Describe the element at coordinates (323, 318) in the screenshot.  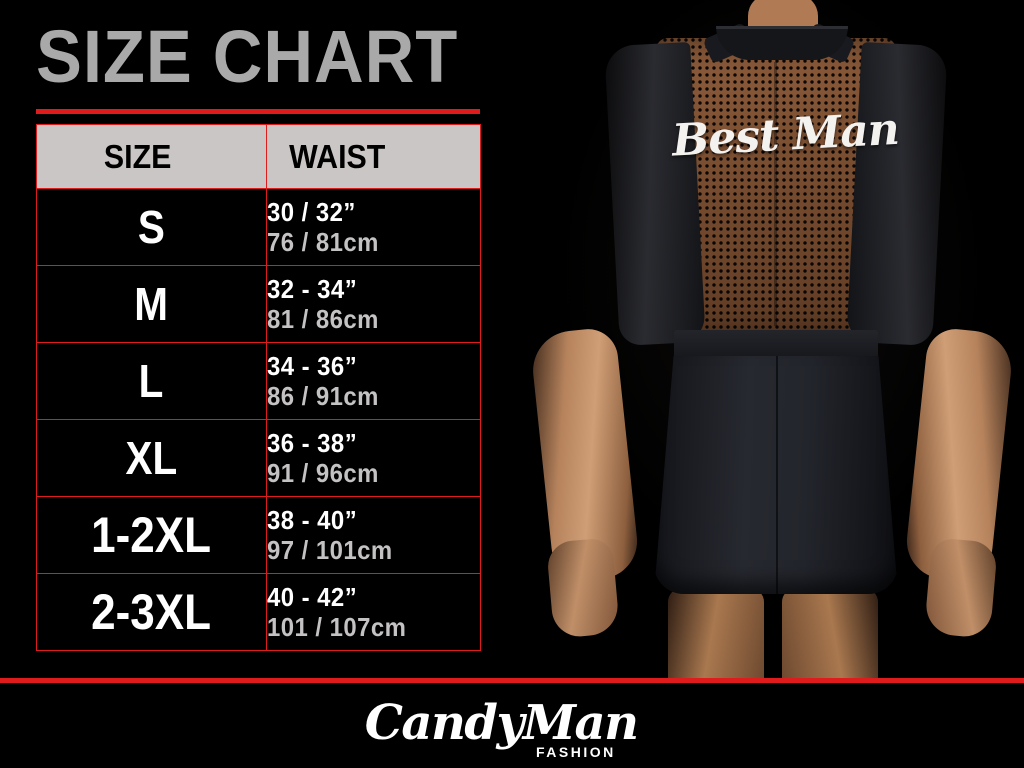
I see `waist-centimeters: 81 / 86cm` at that location.